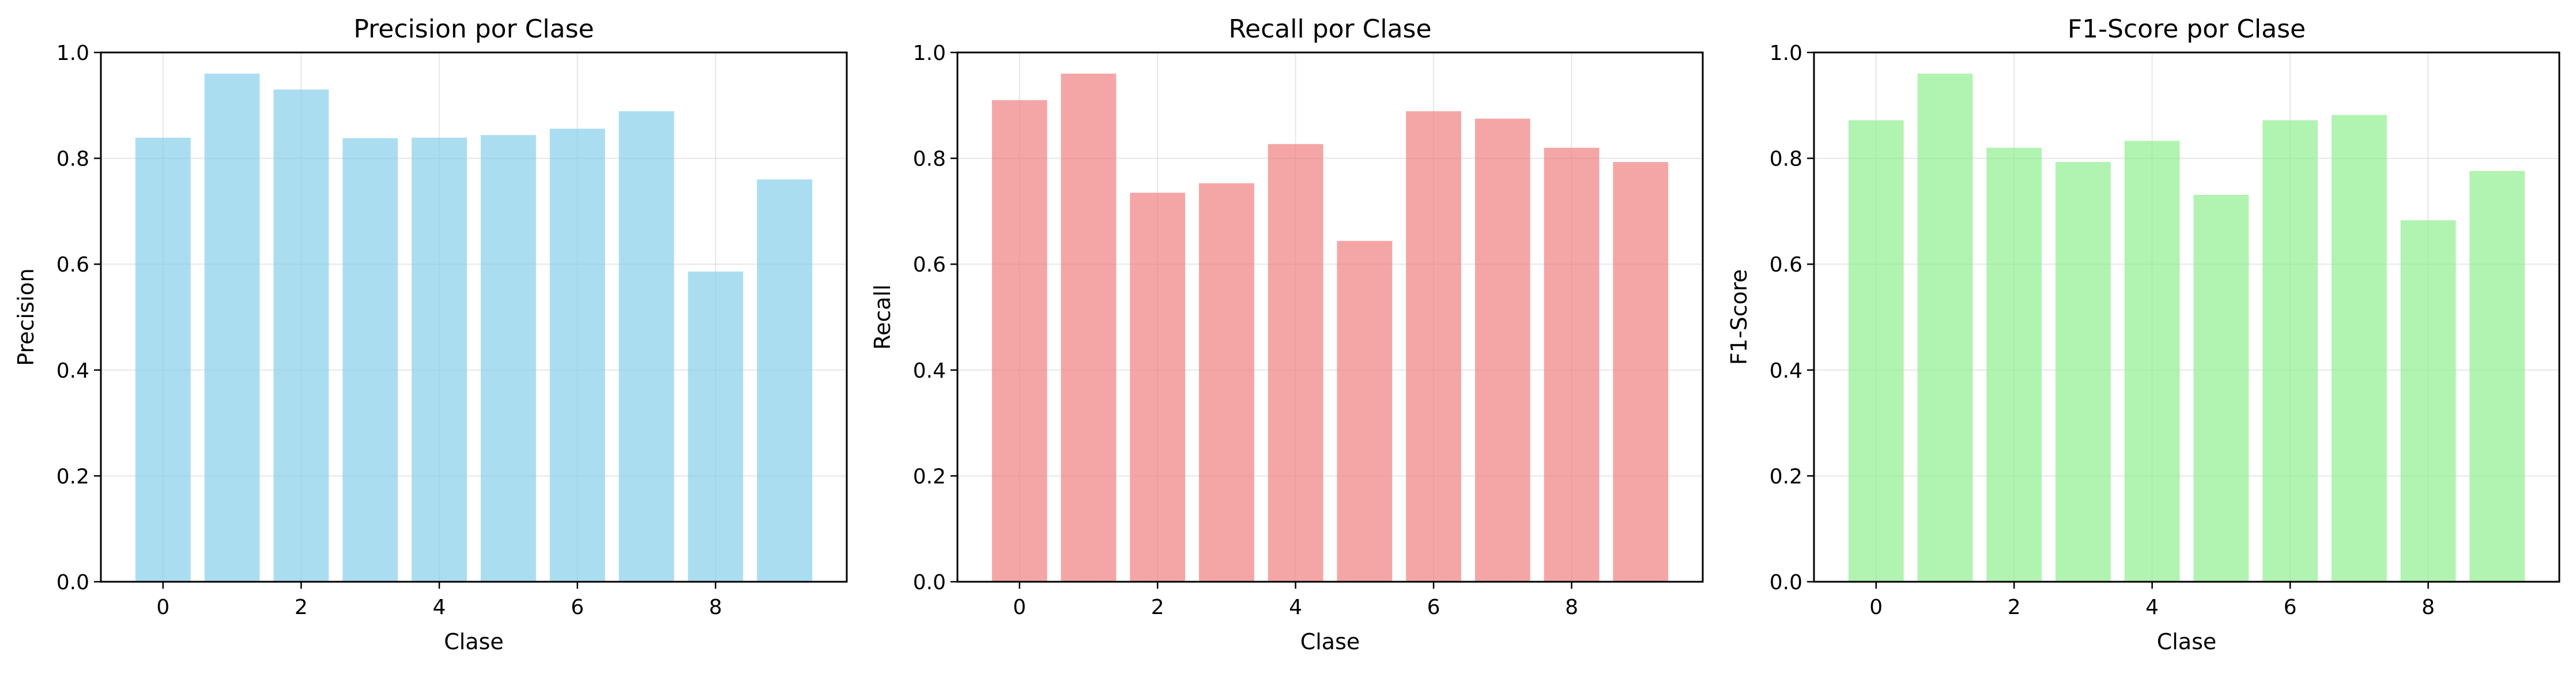 This screenshot has height=674, width=2576. I want to click on chart-title: Recall por Clase, so click(1329, 29).